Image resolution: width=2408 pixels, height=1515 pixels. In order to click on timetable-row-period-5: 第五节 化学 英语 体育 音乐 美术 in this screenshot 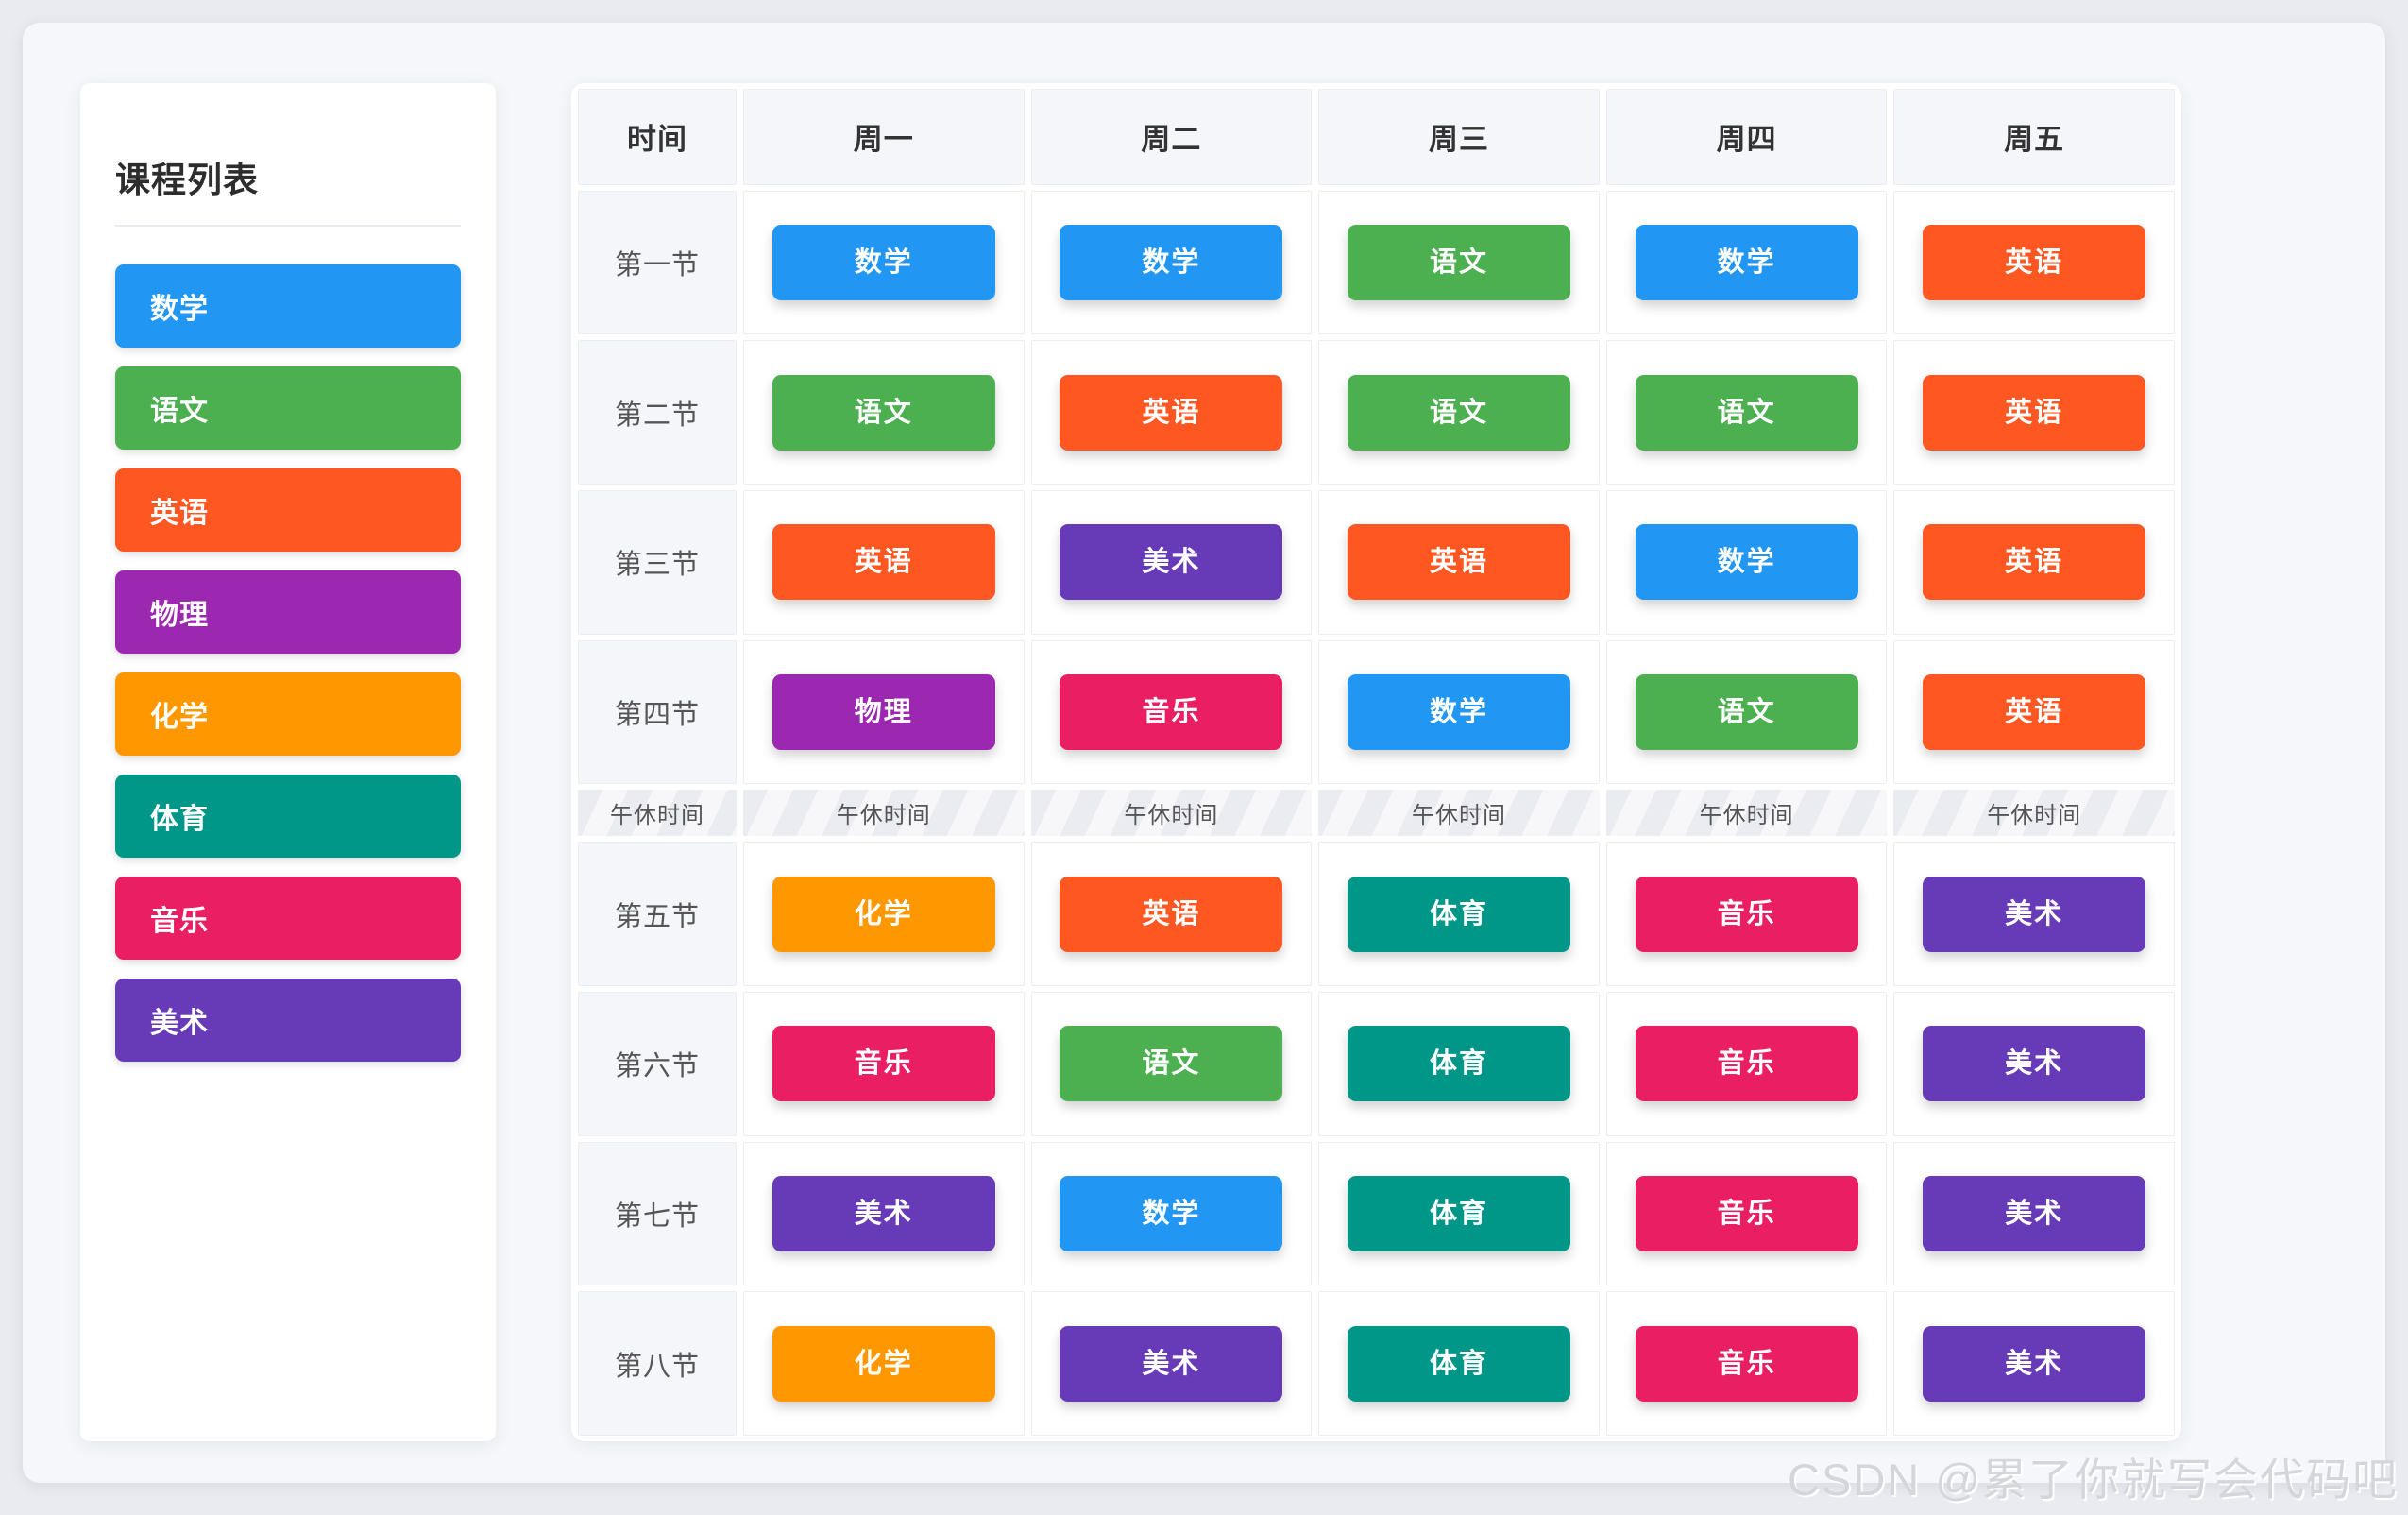, I will do `click(1376, 914)`.